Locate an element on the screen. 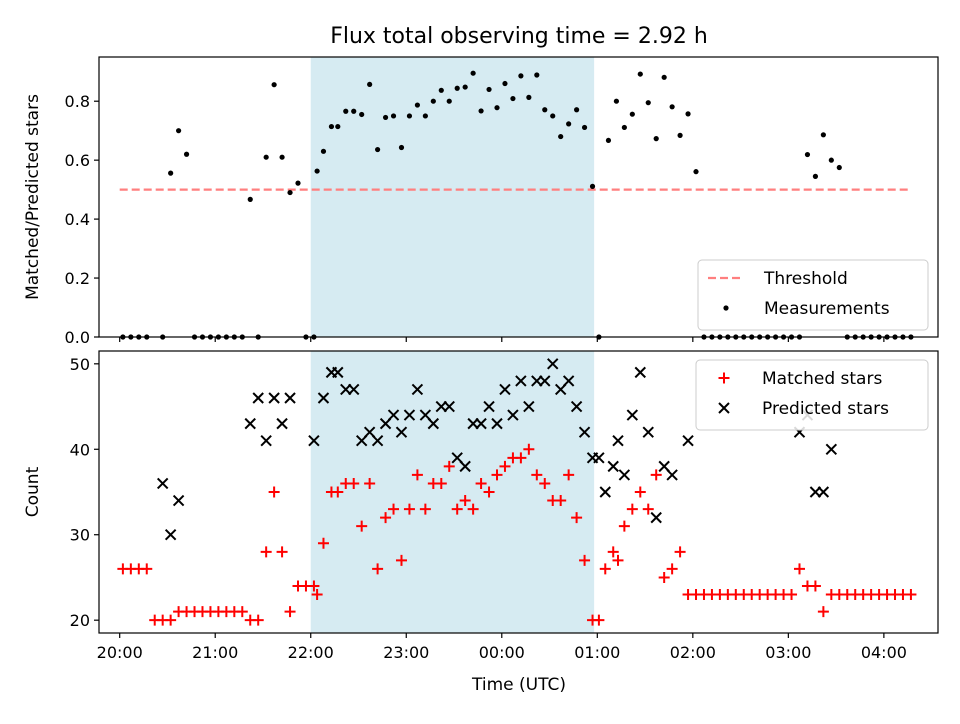 This screenshot has height=724, width=960. legend-predicted-swatch is located at coordinates (724, 408).